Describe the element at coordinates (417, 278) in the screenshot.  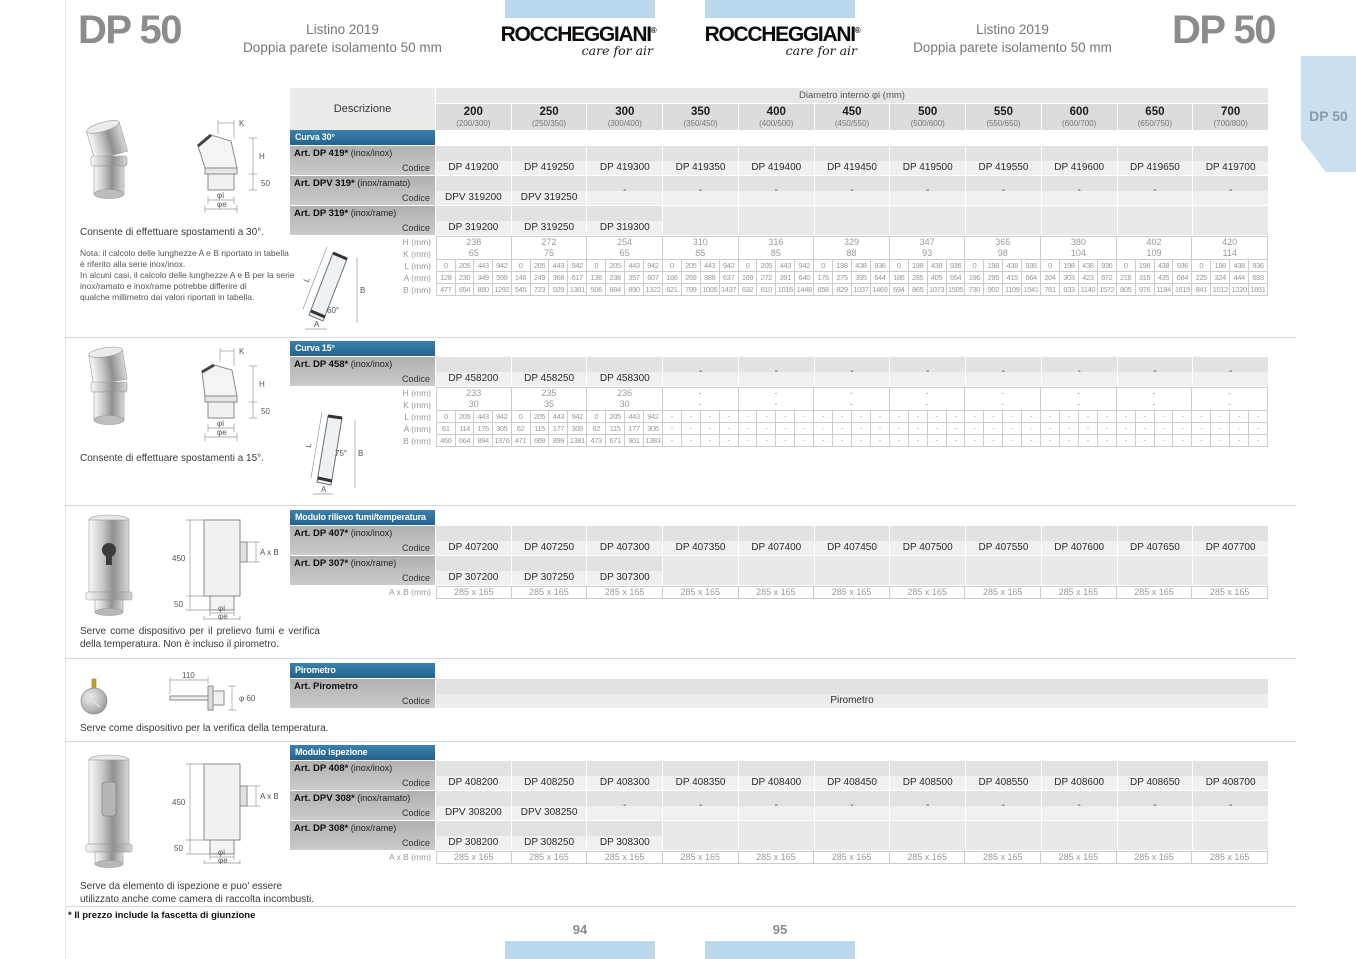
I see `dimension-label: A (mm)` at that location.